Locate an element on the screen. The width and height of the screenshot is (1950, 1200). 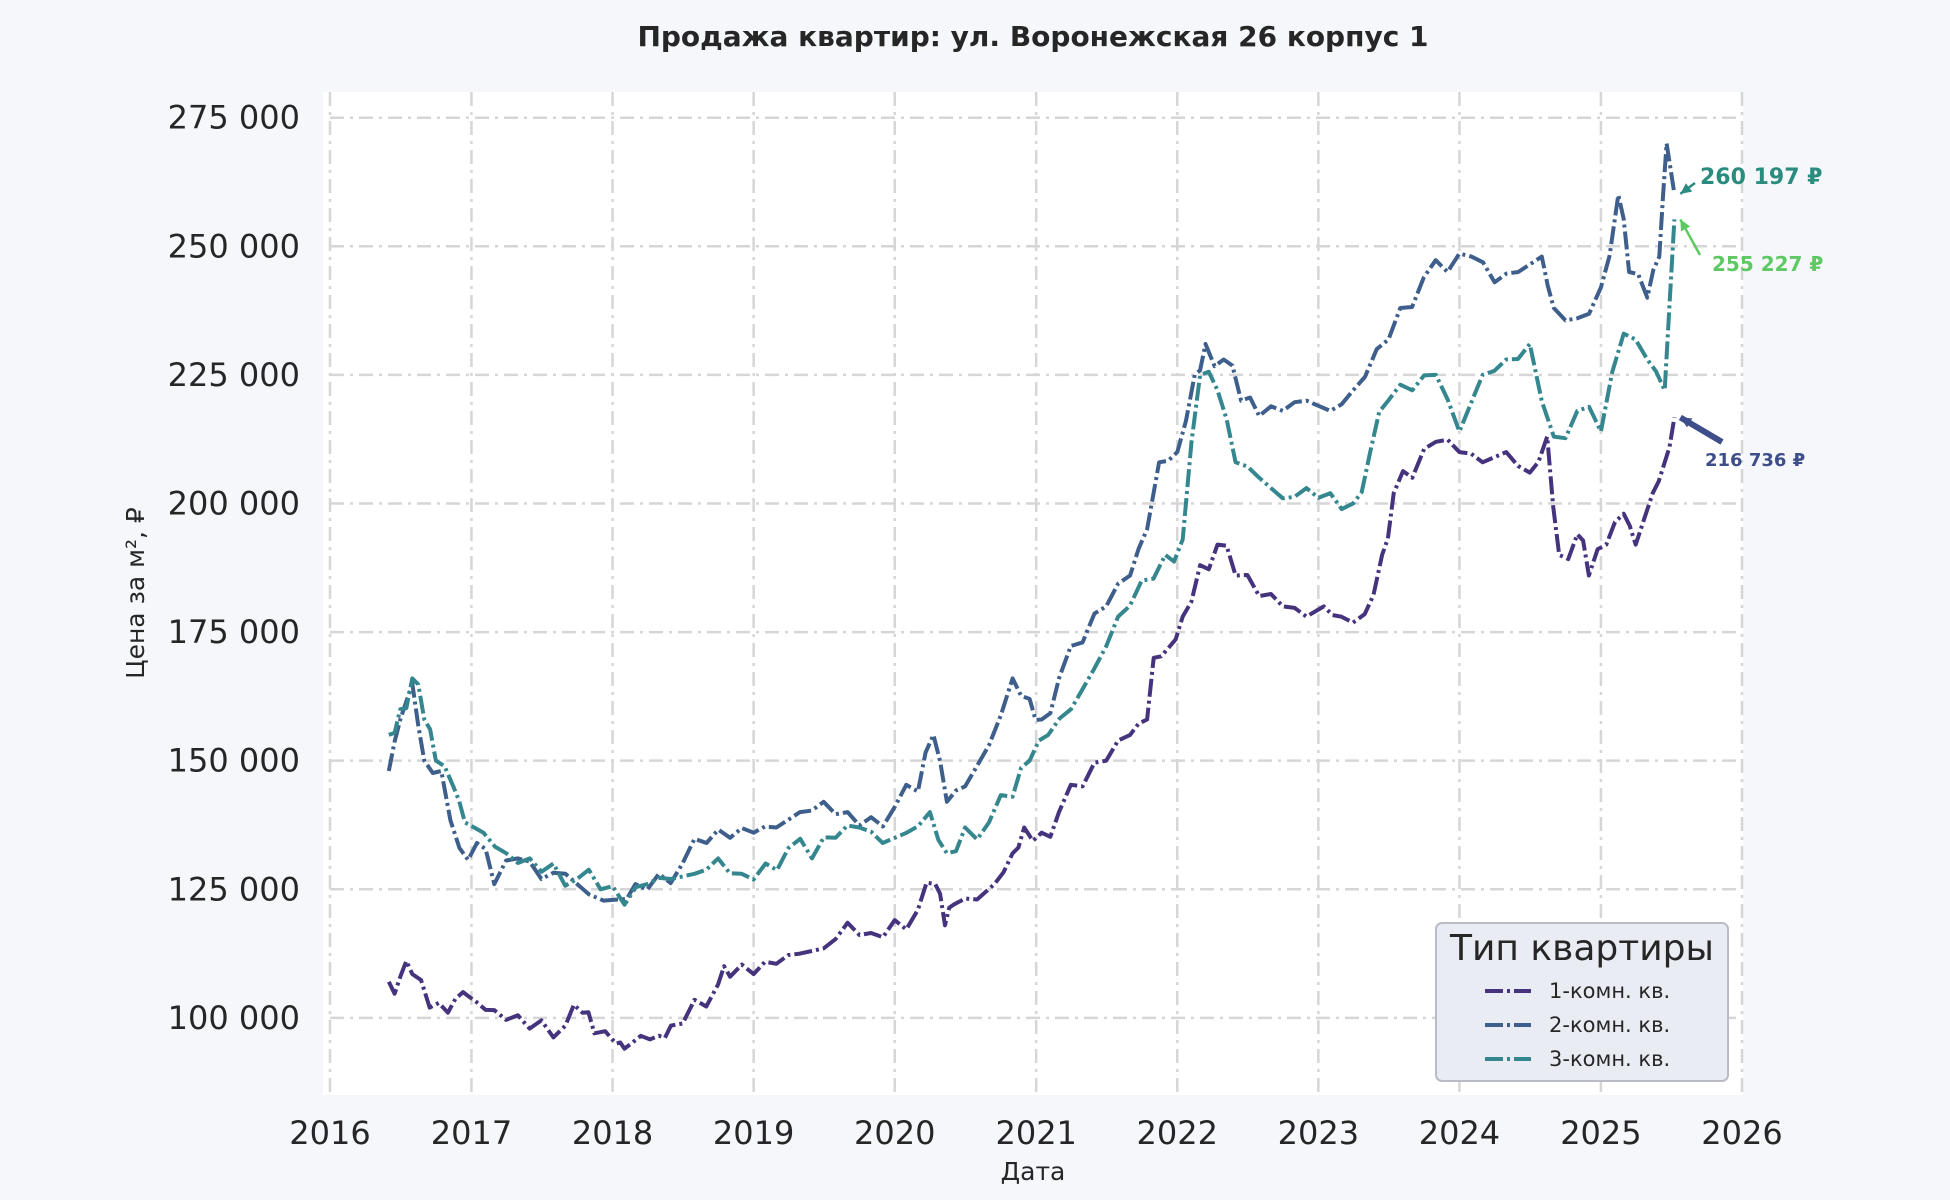
x-tick-label: 2022 is located at coordinates (1177, 1133).